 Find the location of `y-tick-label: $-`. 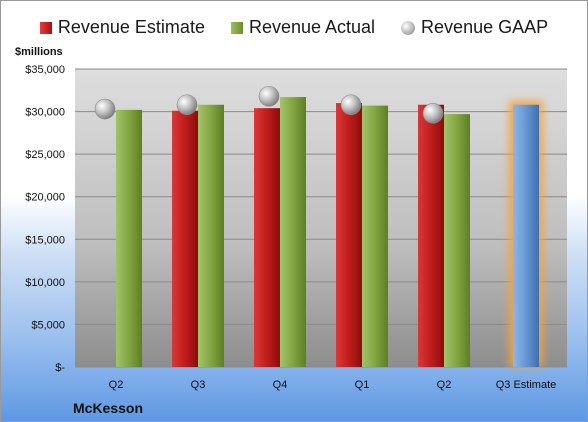

y-tick-label: $- is located at coordinates (60, 368).